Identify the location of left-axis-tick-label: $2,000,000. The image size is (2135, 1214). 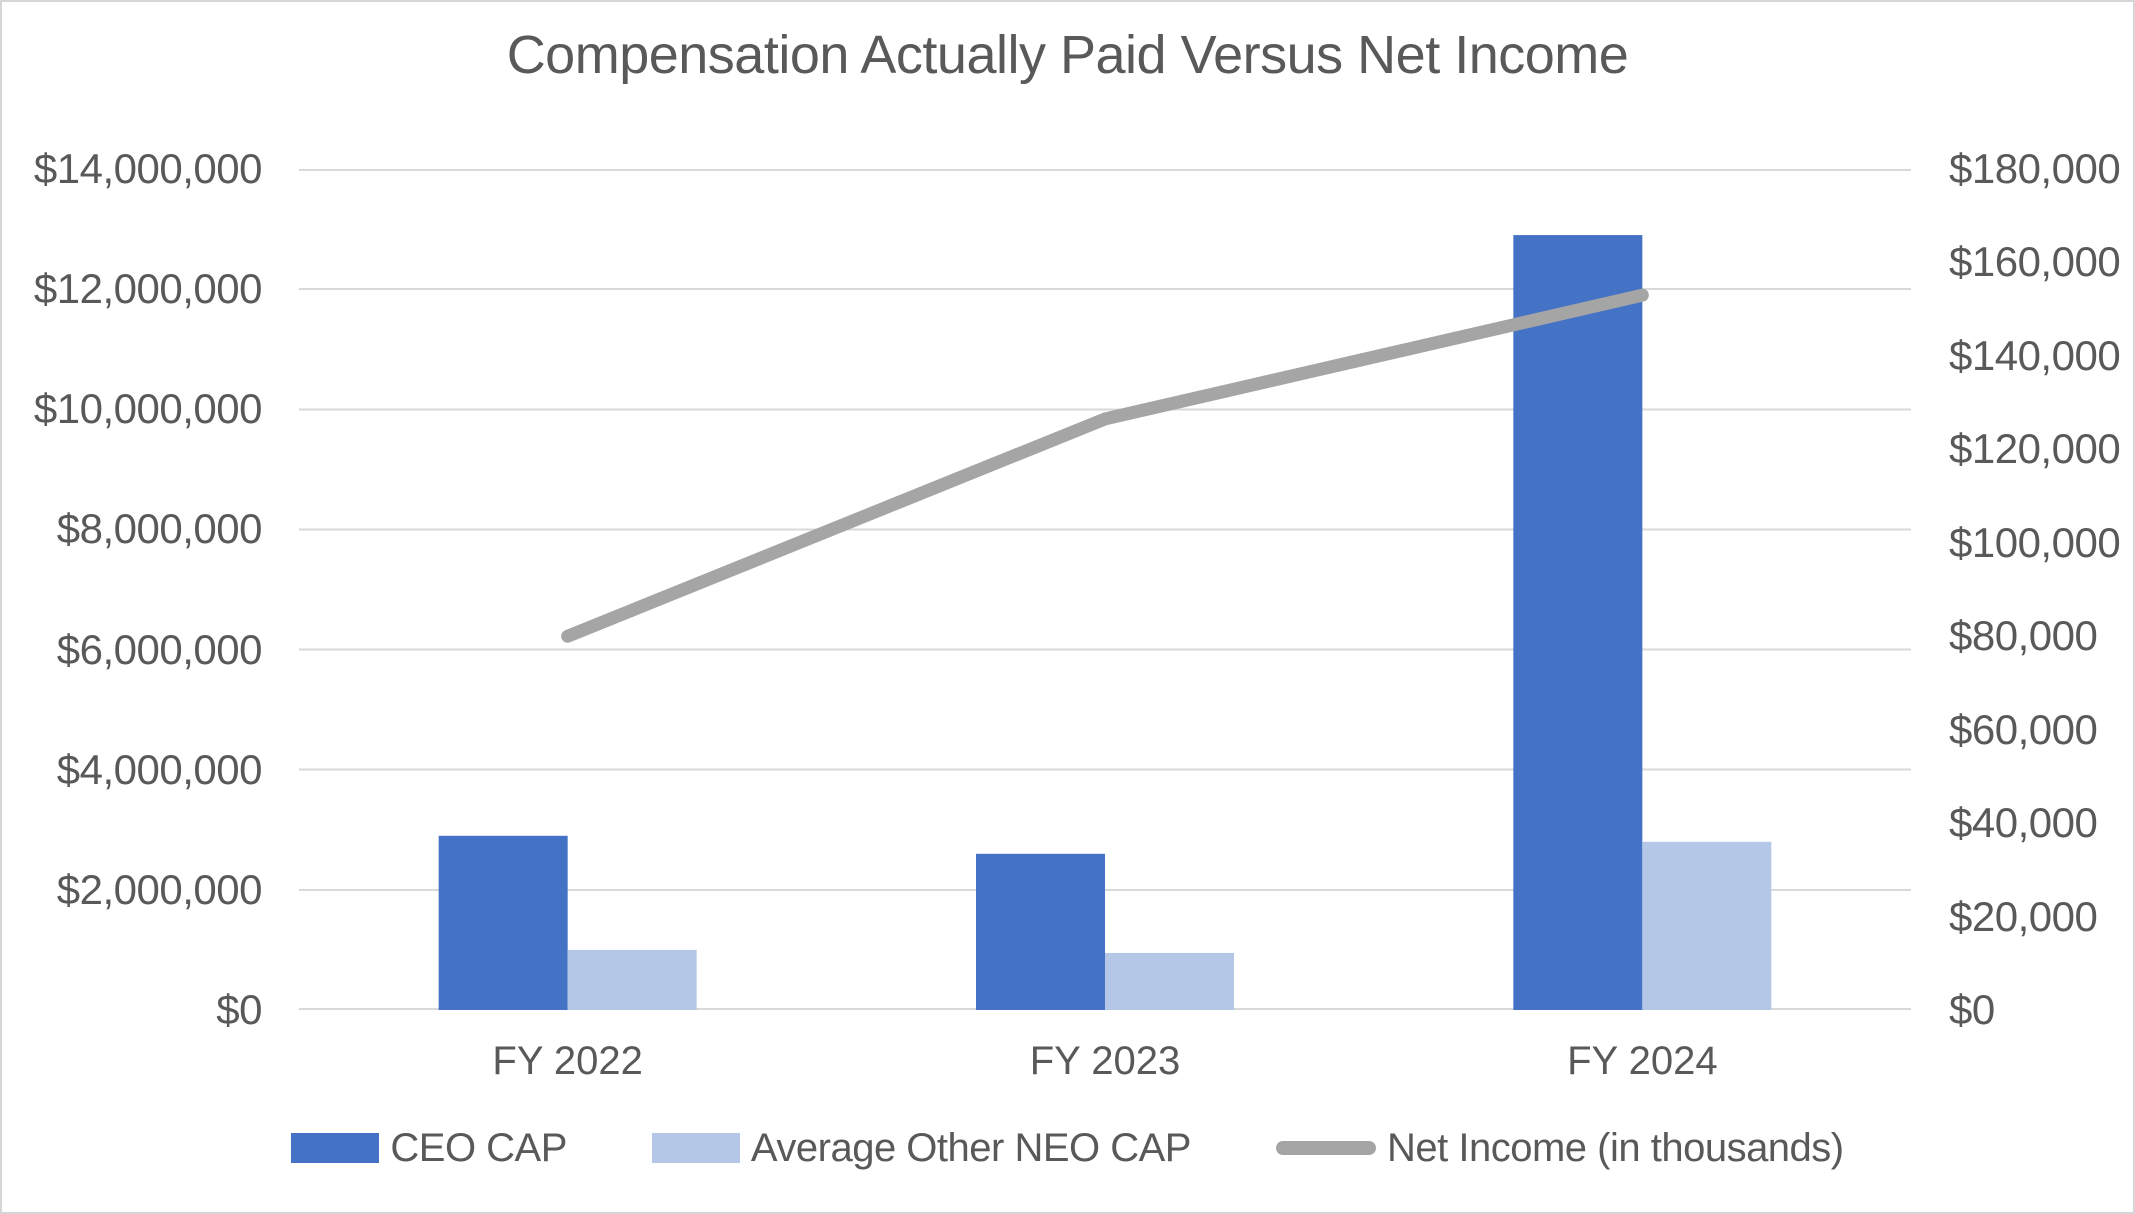
(159, 889).